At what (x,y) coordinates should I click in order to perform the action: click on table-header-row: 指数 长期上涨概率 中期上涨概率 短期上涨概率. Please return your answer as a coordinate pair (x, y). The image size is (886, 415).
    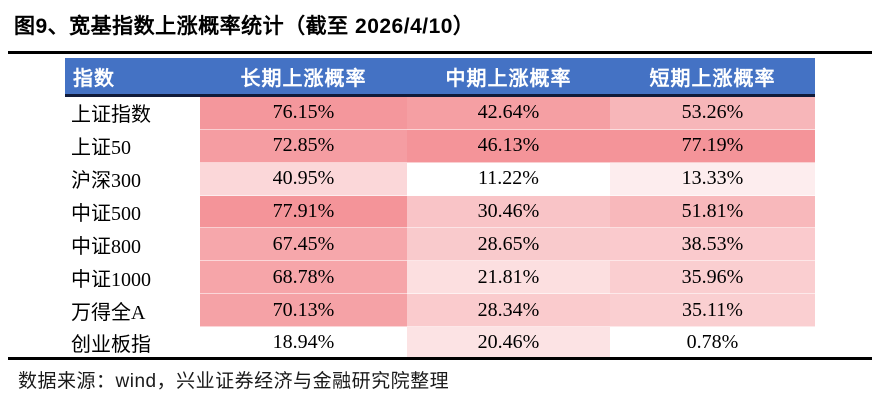
    Looking at the image, I should click on (440, 77).